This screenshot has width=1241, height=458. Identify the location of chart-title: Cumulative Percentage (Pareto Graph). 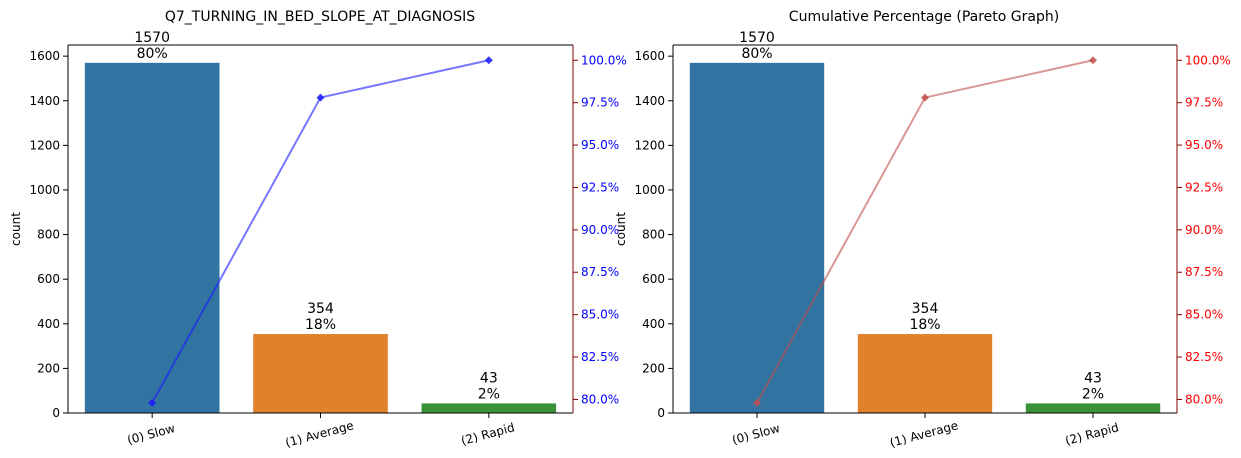
(924, 17).